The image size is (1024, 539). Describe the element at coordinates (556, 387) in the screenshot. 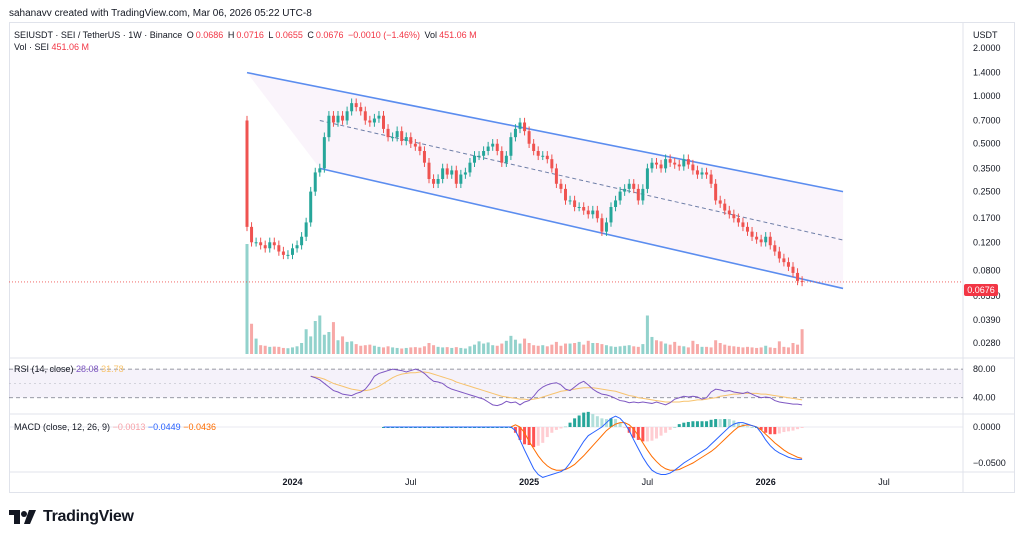

I see `rsi-ma-line` at that location.